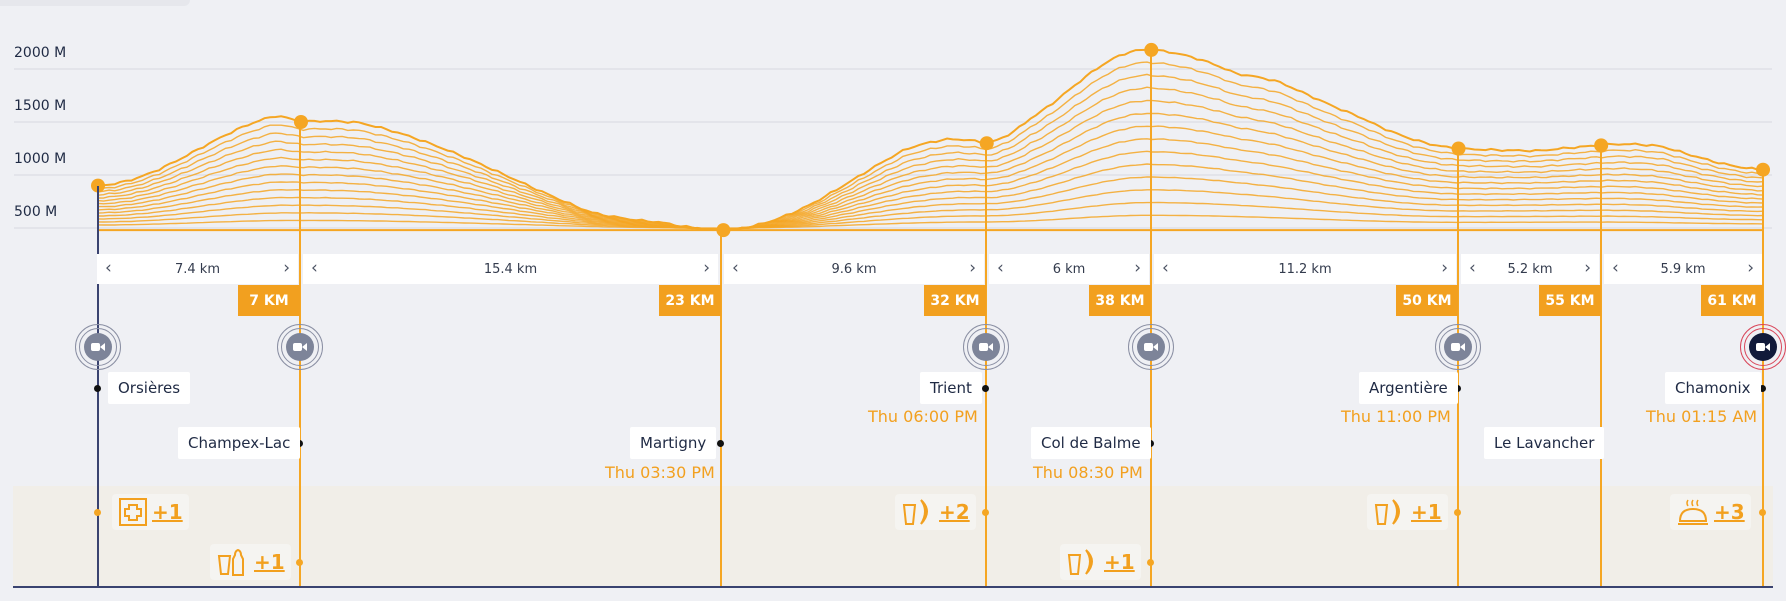 Image resolution: width=1786 pixels, height=601 pixels. I want to click on km-marker: 23 KM, so click(690, 300).